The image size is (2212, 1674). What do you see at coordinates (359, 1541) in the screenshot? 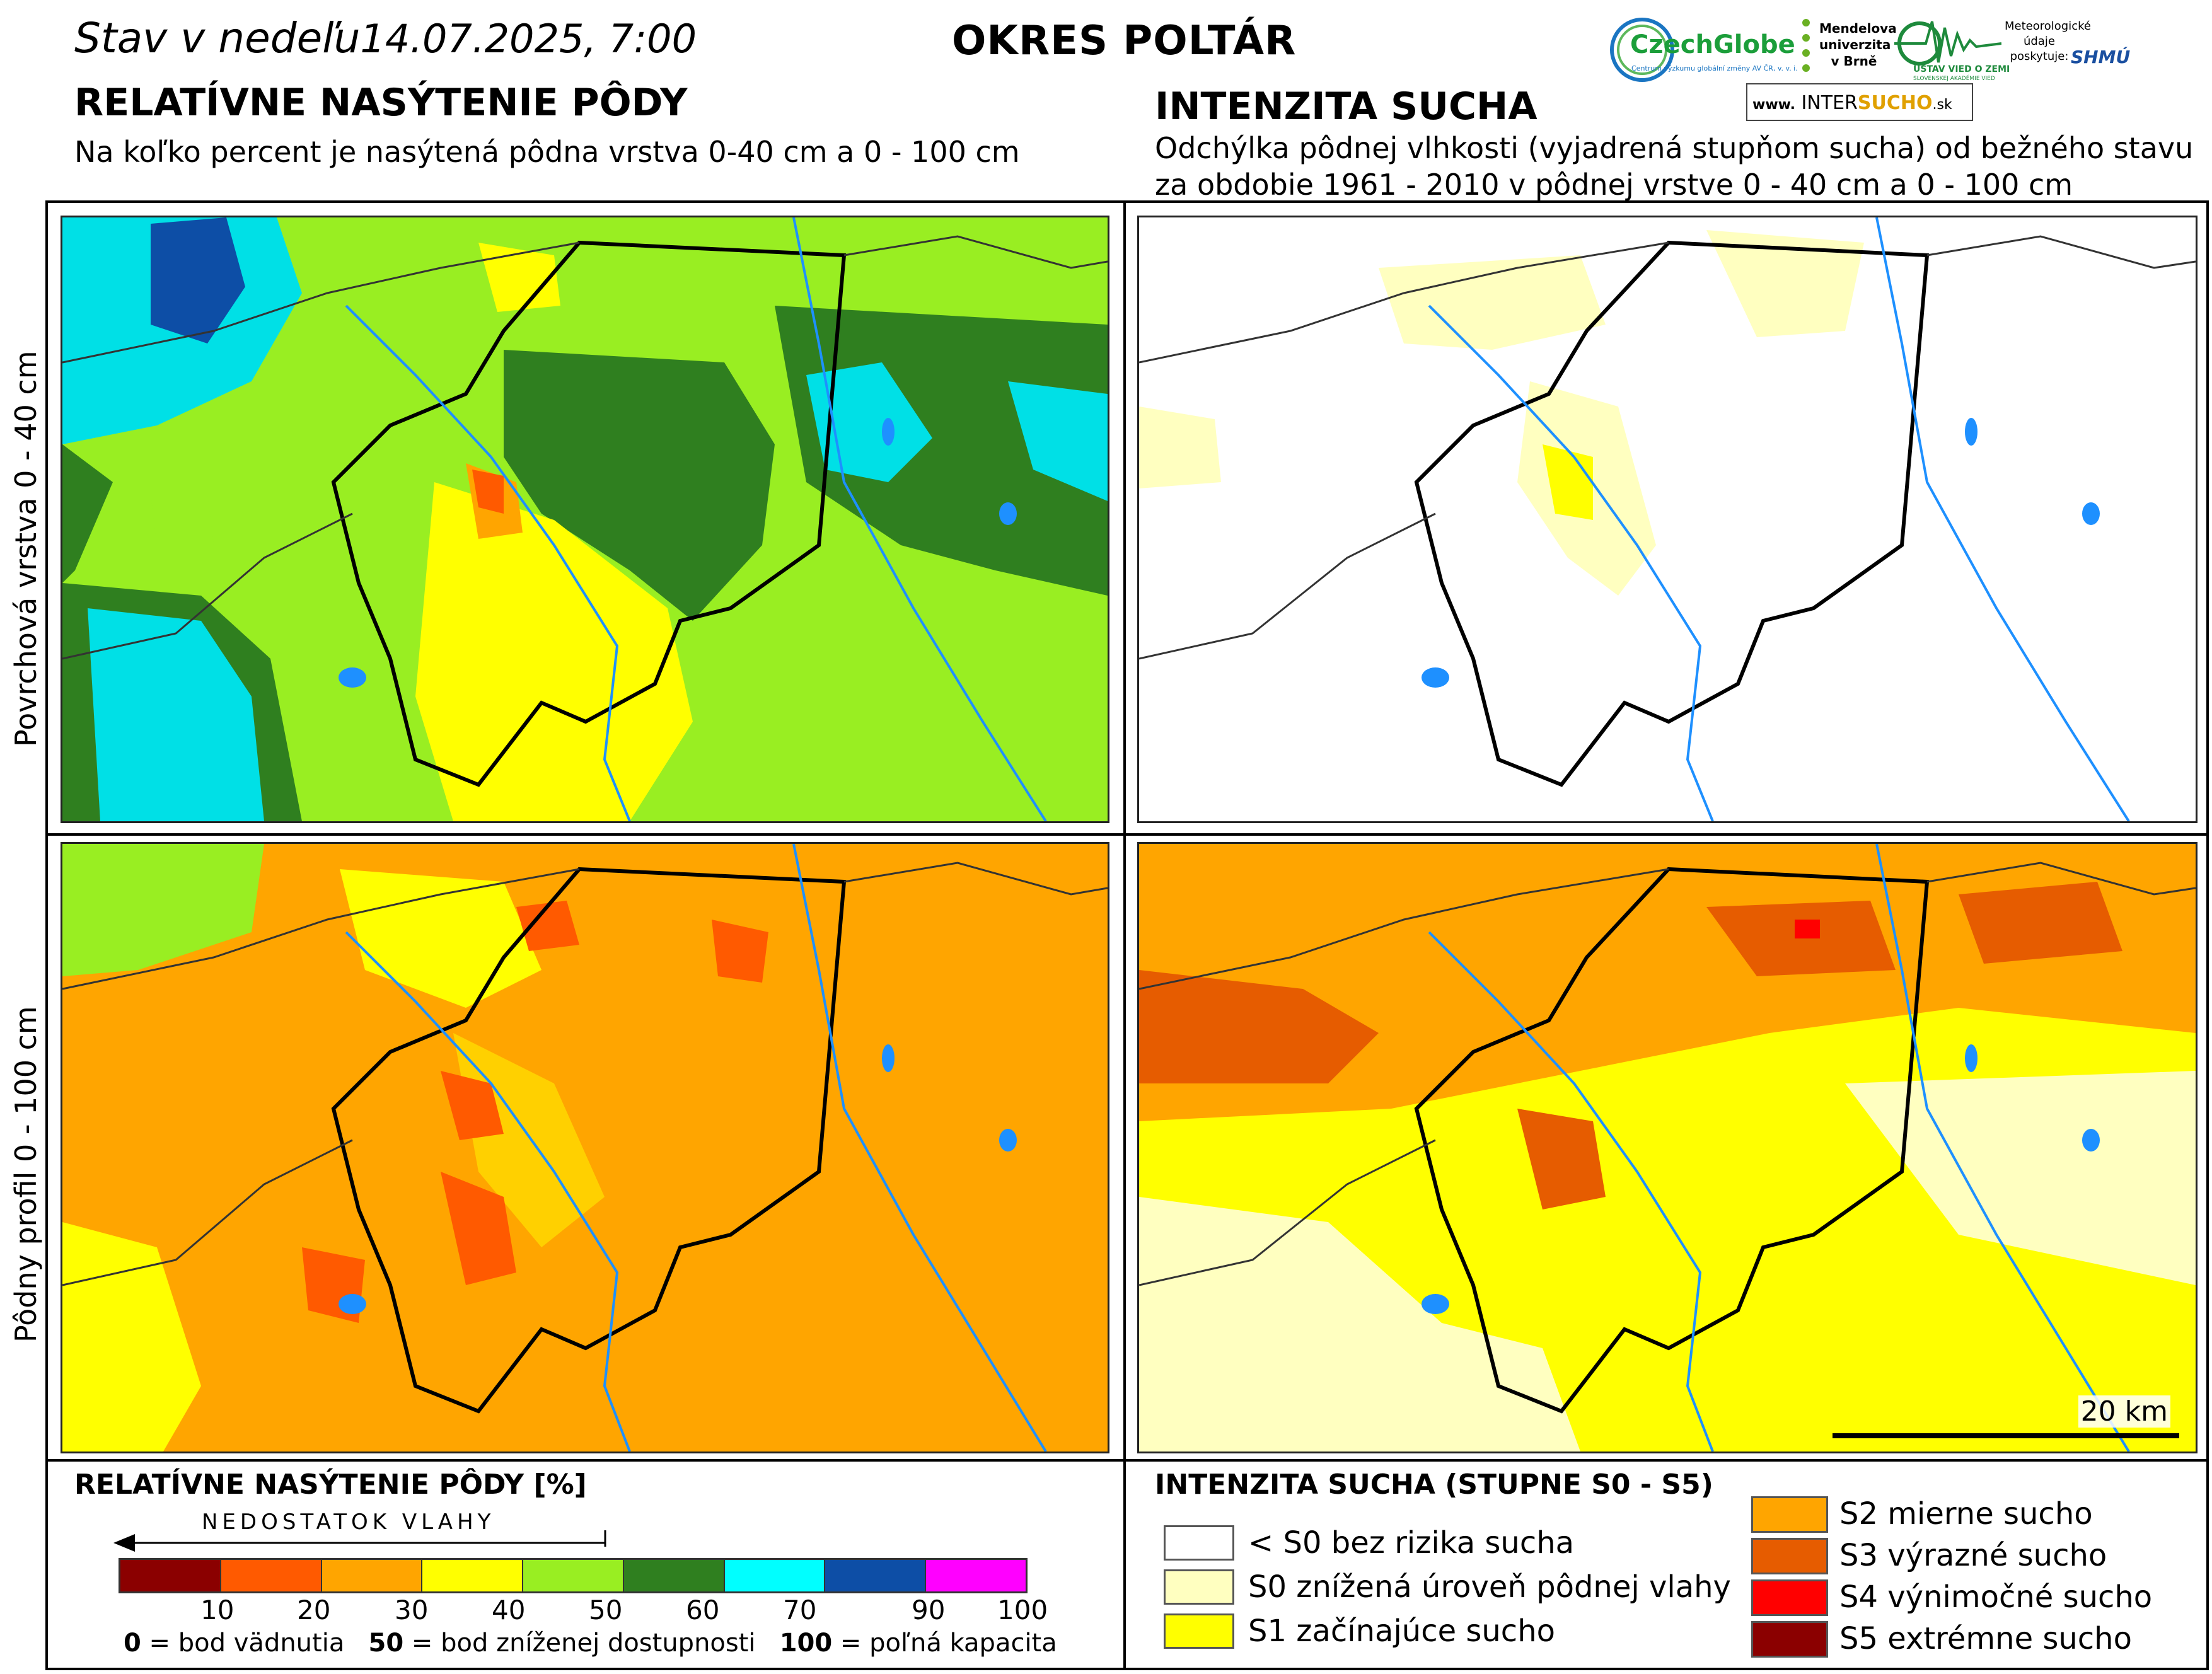
I see `arrow-left-icon` at bounding box center [359, 1541].